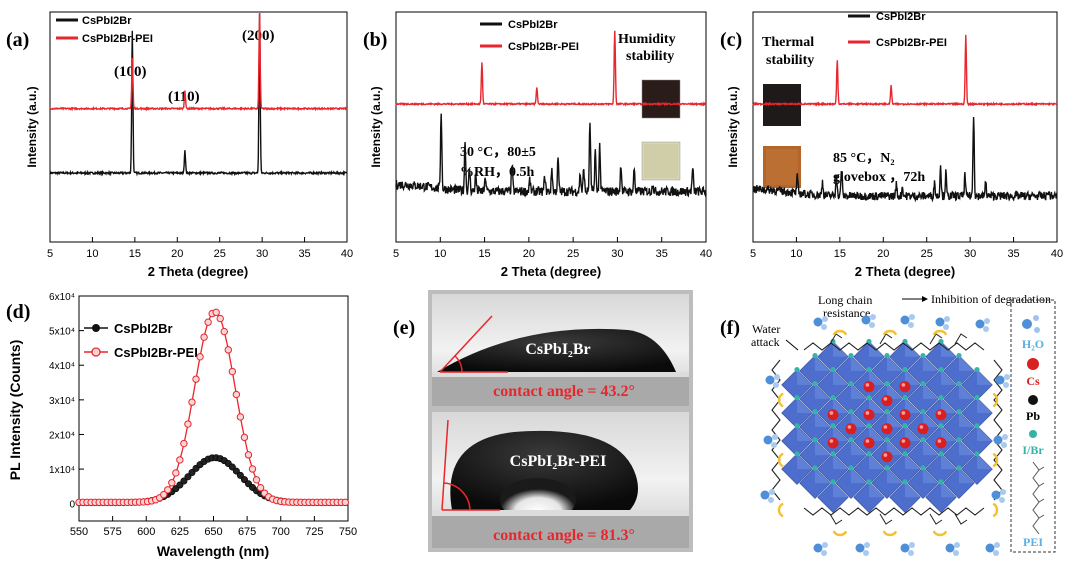  What do you see at coordinates (213, 407) in the screenshot?
I see `pl-curve` at bounding box center [213, 407].